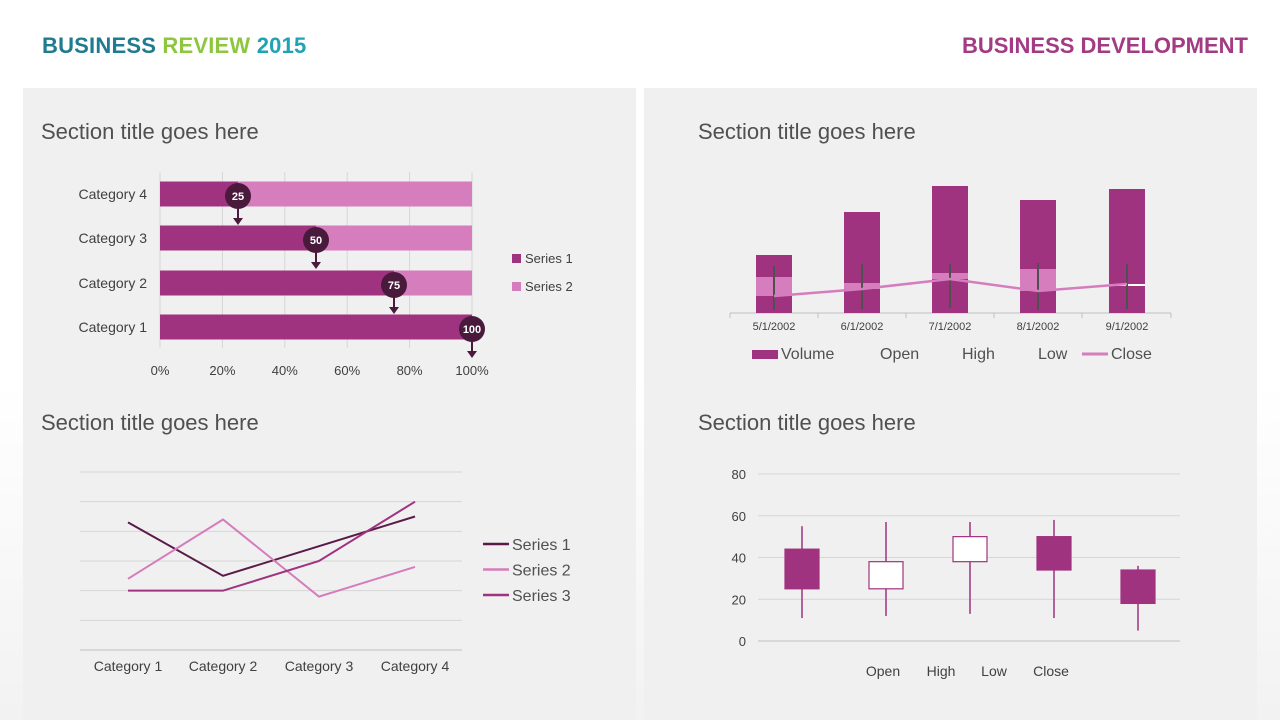  What do you see at coordinates (549, 258) in the screenshot?
I see `legend-series1: Series 1` at bounding box center [549, 258].